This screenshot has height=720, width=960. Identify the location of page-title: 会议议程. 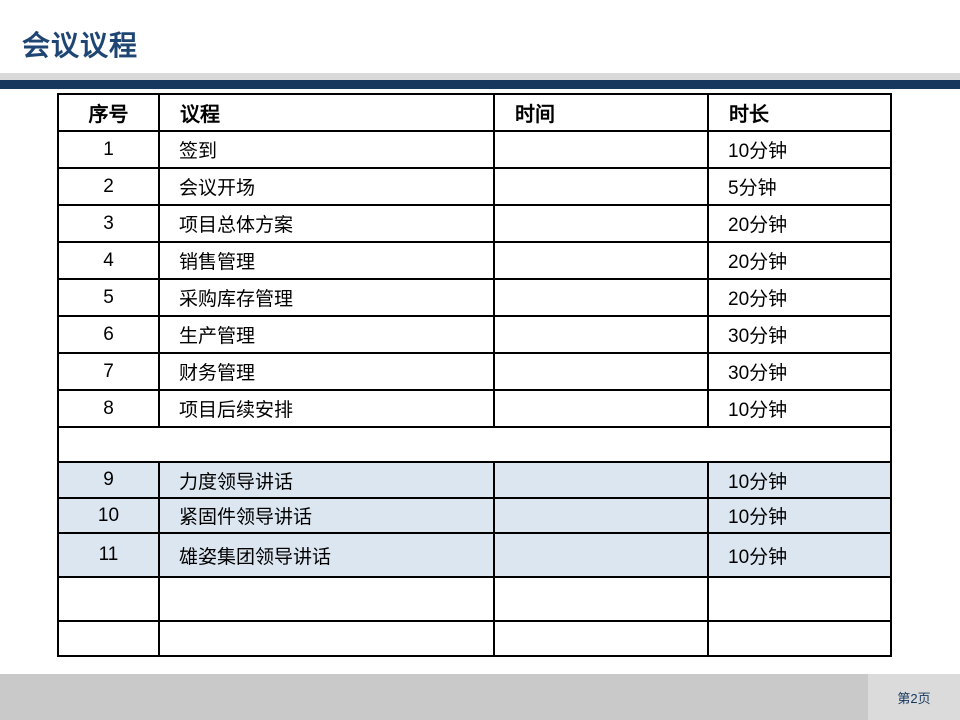
(80, 45).